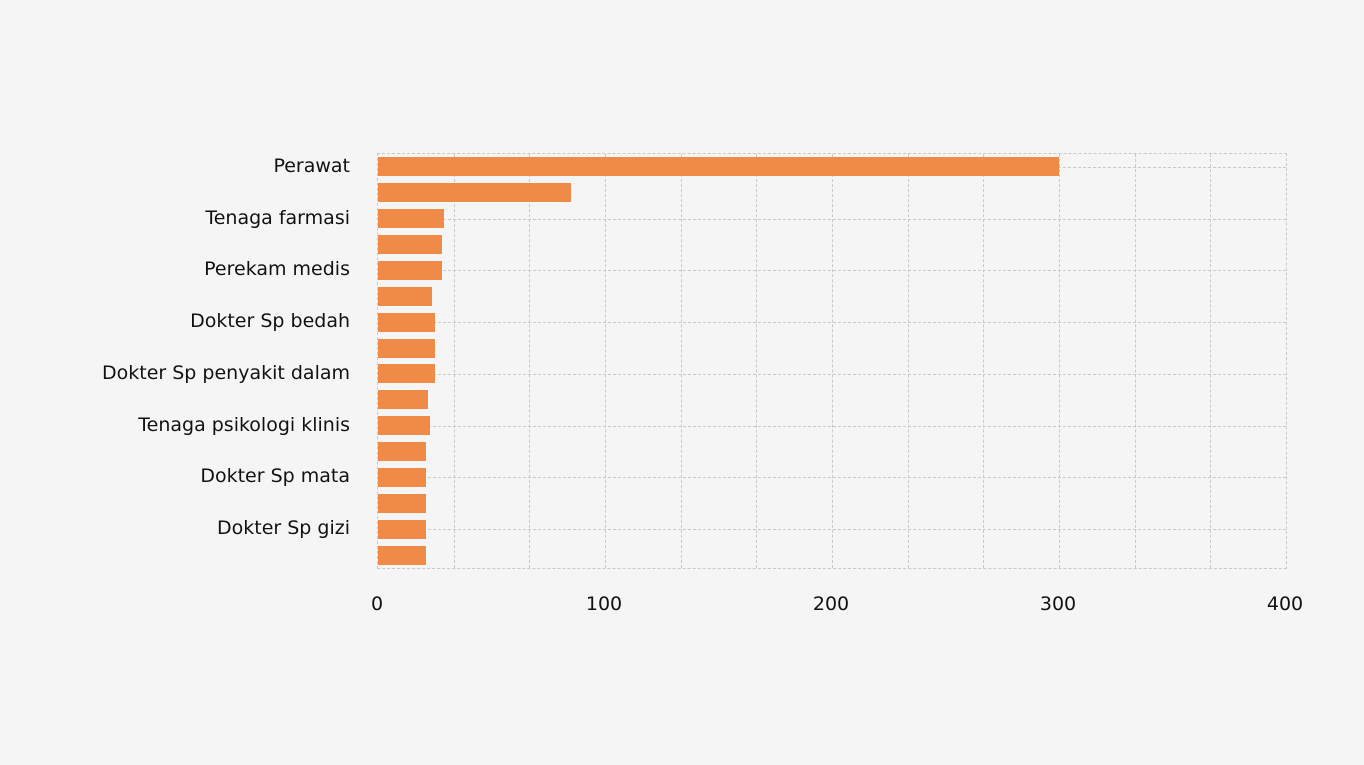 This screenshot has width=1364, height=765. I want to click on bar-dokter-sp-penyakit-dalam, so click(406, 374).